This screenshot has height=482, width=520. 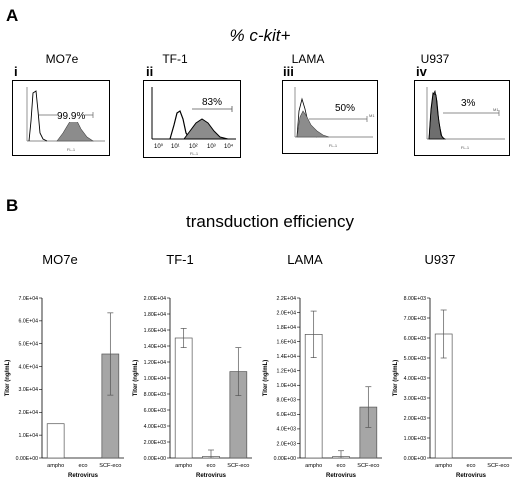 I want to click on flow-cell-name-u937: U937, so click(x=435, y=59).